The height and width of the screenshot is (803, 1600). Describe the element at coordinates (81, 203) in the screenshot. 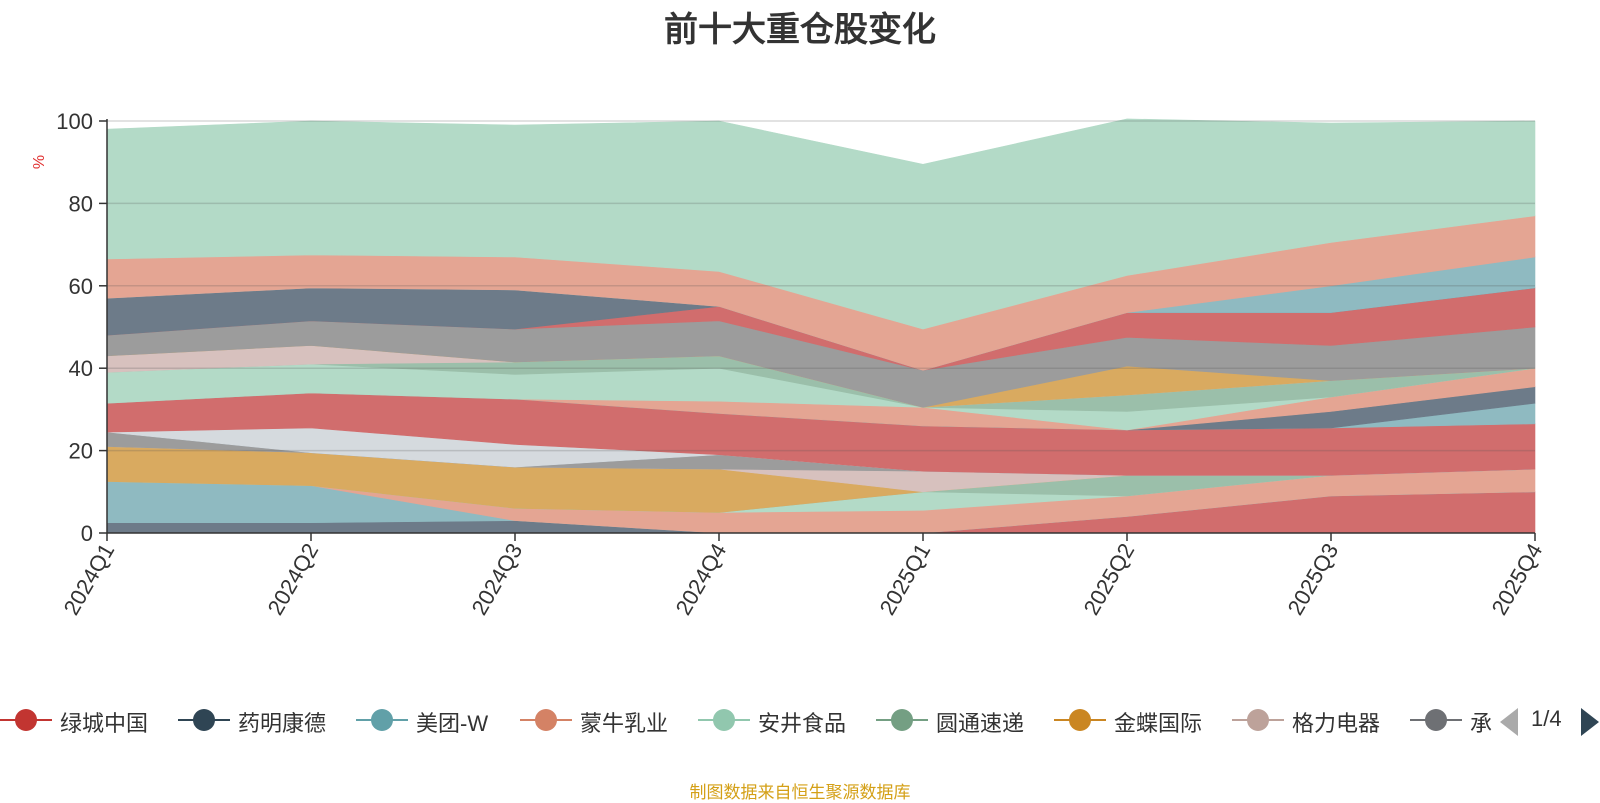

I see `y-tick-label: 80` at that location.